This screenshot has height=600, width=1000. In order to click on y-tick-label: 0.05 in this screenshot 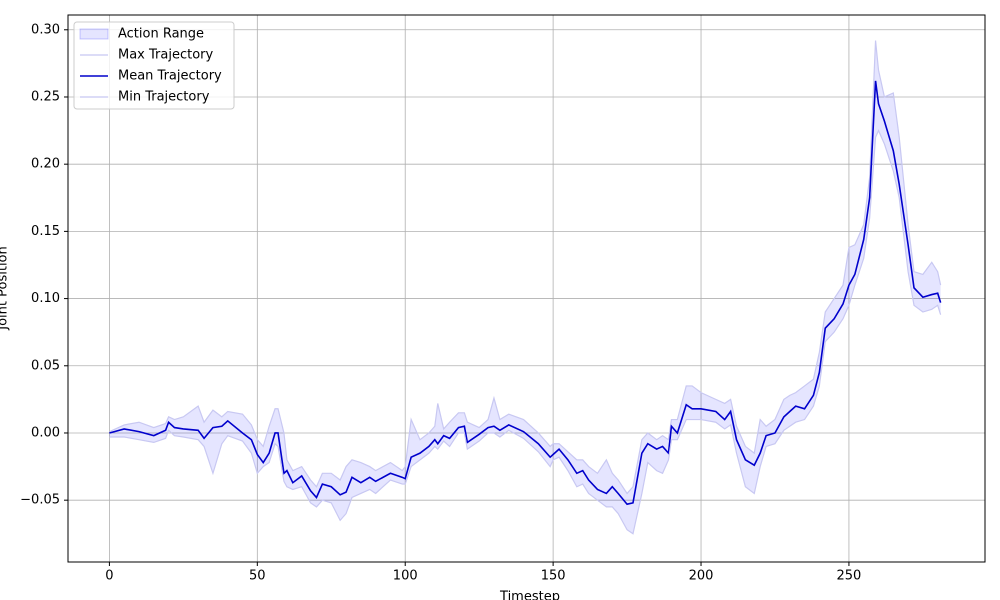, I will do `click(45, 365)`.